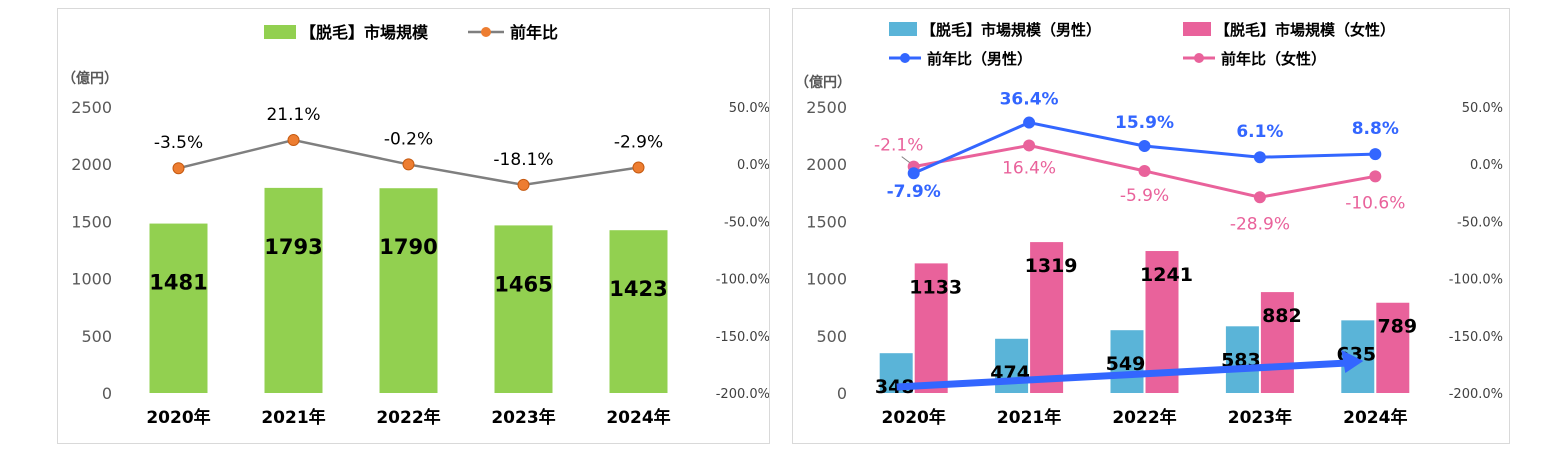 The width and height of the screenshot is (1564, 450). I want to click on female-yoy-data-label: 16.4%, so click(1029, 168).